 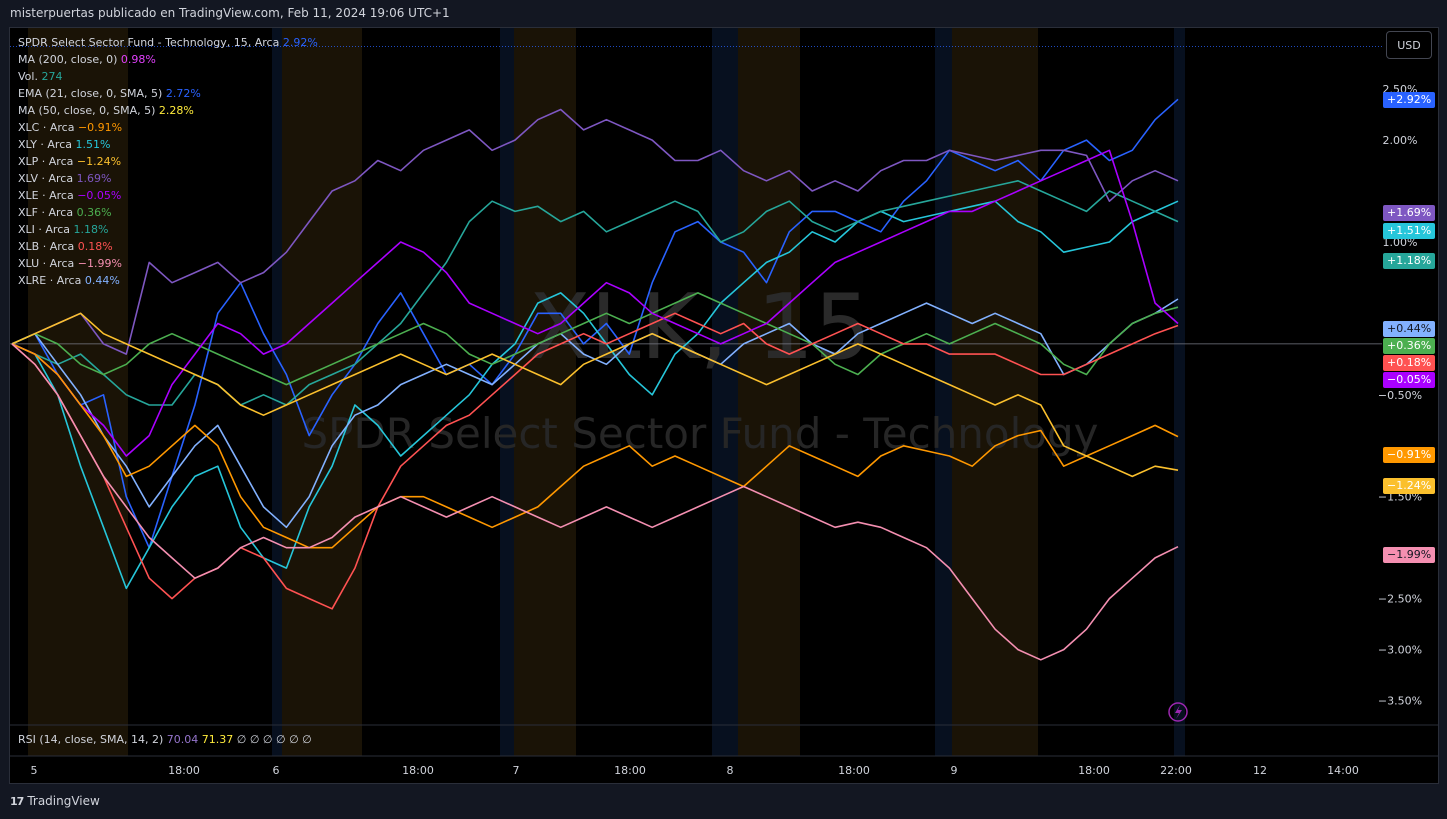 I want to click on legend-name: XLI · Arca, so click(x=46, y=229).